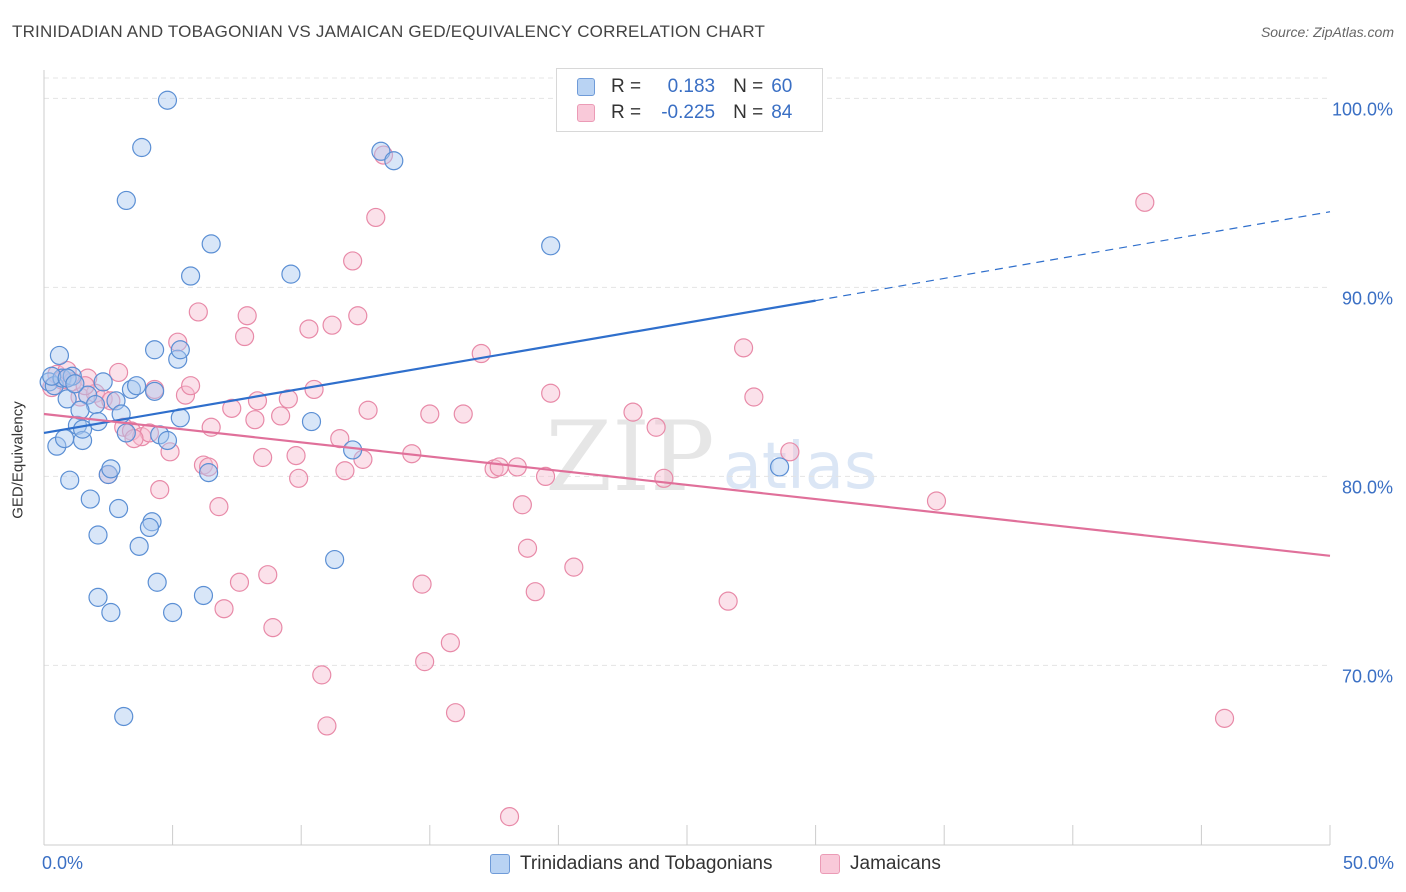 This screenshot has height=892, width=1406. Describe the element at coordinates (429, 367) in the screenshot. I see `trend-line-trinidadians` at that location.